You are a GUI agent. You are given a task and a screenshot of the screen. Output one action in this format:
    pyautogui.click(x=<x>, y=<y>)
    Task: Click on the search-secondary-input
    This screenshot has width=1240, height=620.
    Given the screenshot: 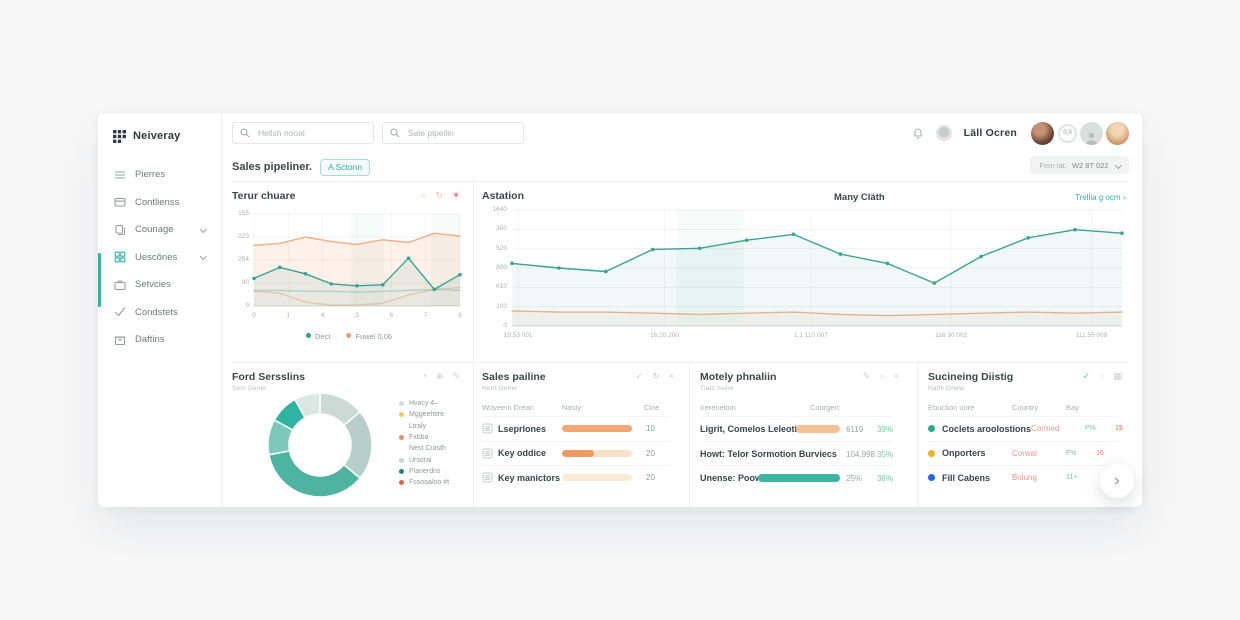 What is the action you would take?
    pyautogui.click(x=453, y=133)
    